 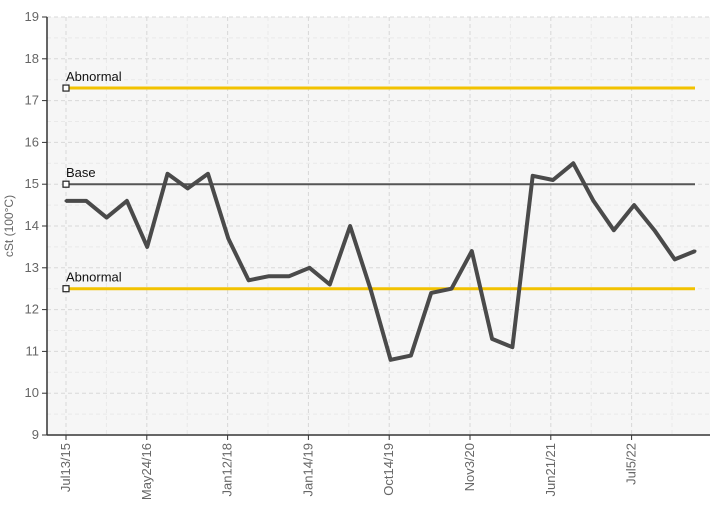 What do you see at coordinates (9, 226) in the screenshot?
I see `y-axis-label: cSt (100°C)` at bounding box center [9, 226].